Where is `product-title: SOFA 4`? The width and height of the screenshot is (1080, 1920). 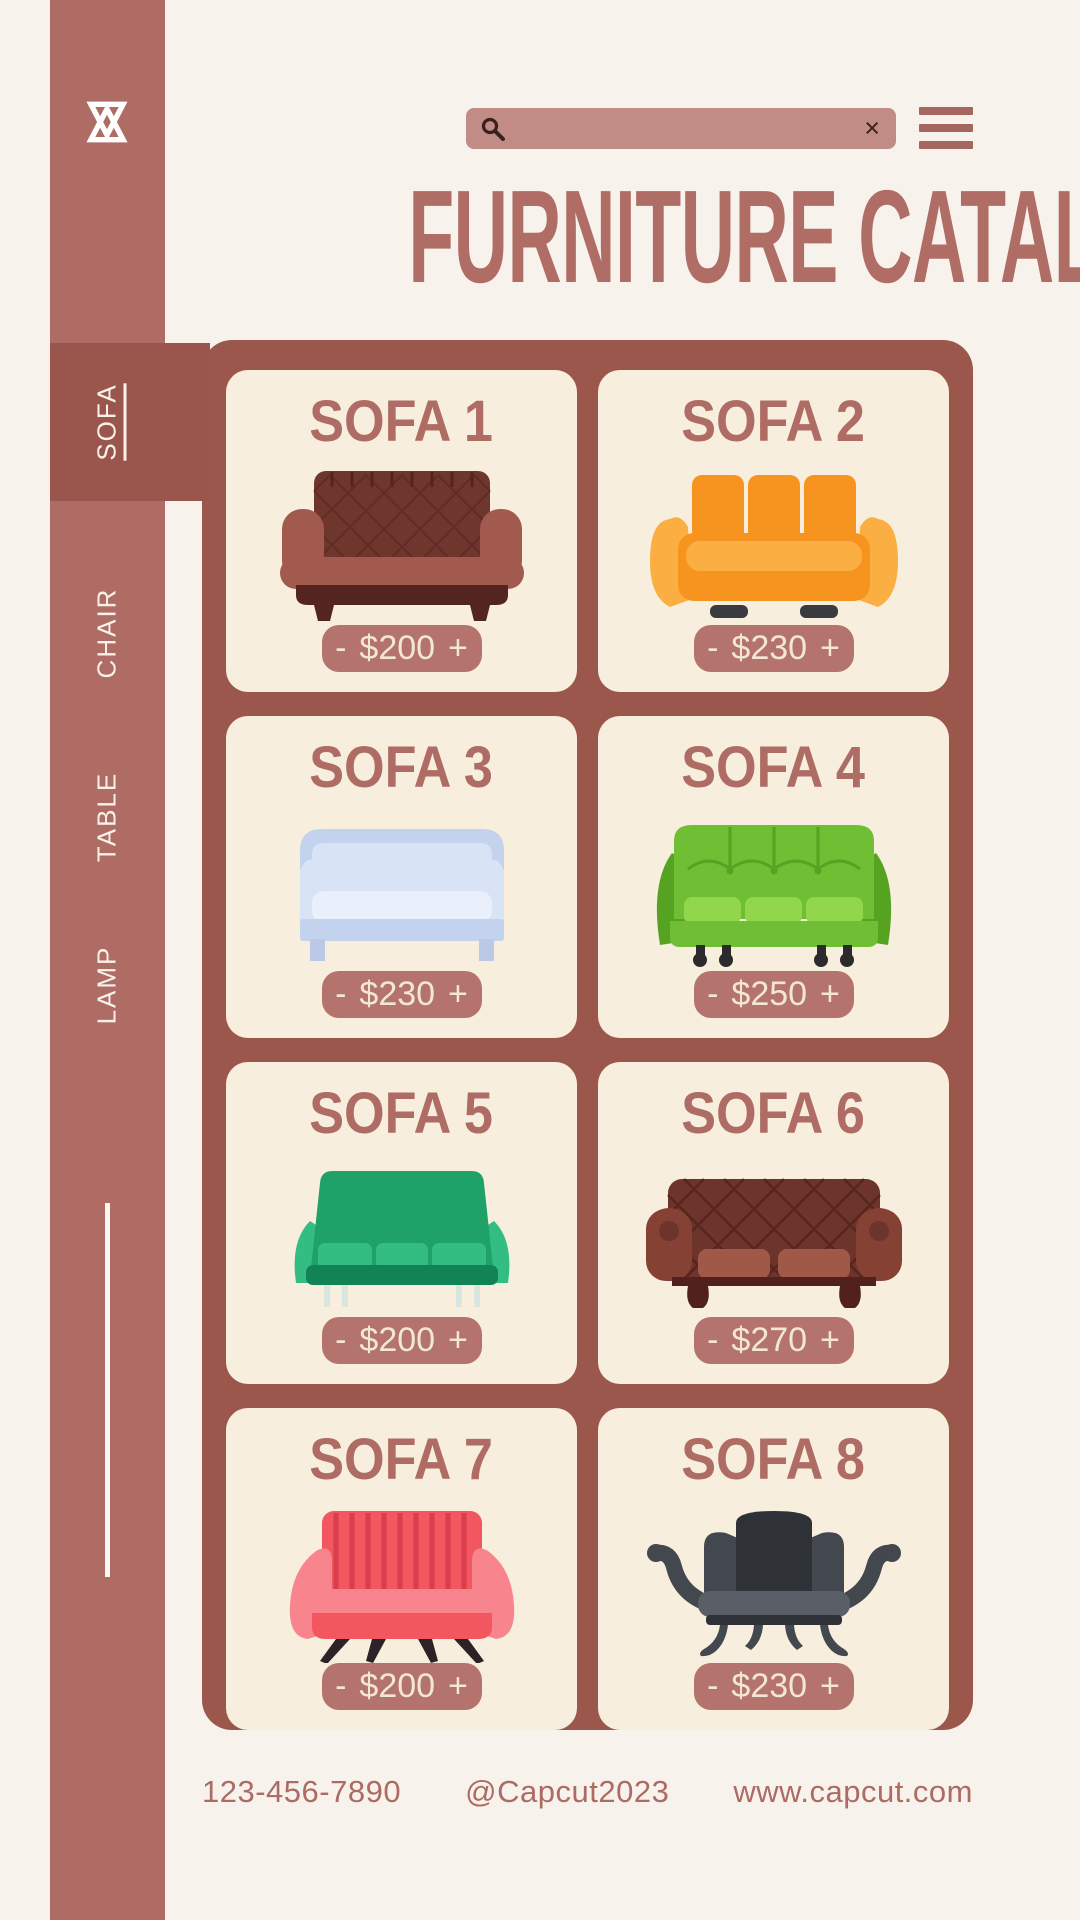 product-title: SOFA 4 is located at coordinates (773, 767).